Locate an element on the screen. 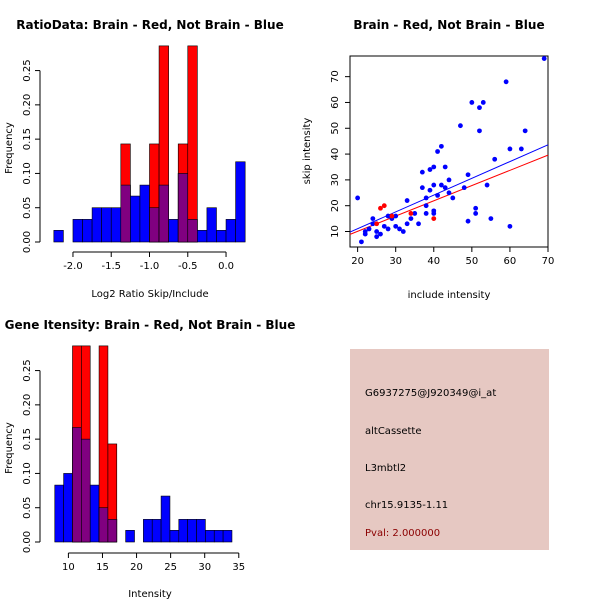  ratio-x-tick-label-3: -0.5 is located at coordinates (188, 266).